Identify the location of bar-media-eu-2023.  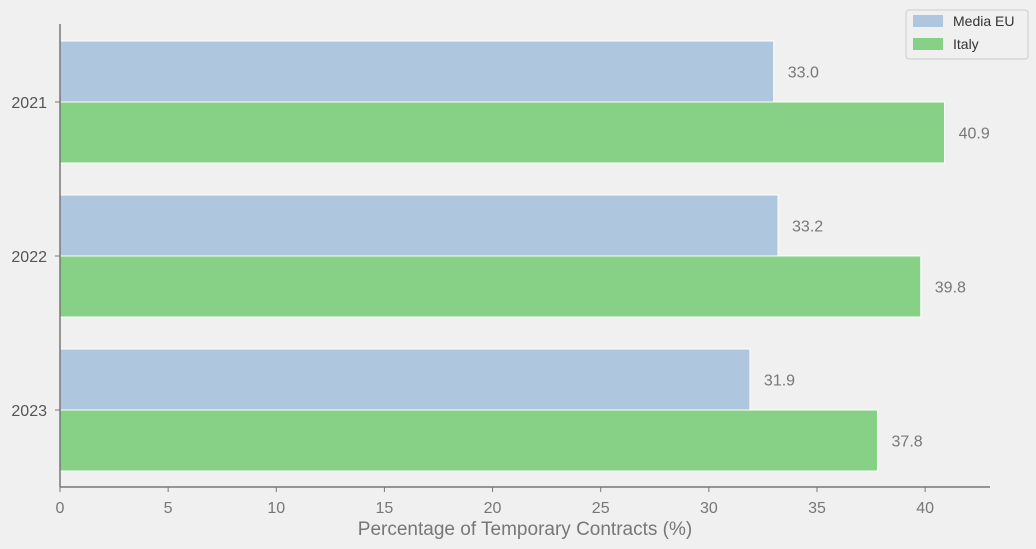
(405, 379).